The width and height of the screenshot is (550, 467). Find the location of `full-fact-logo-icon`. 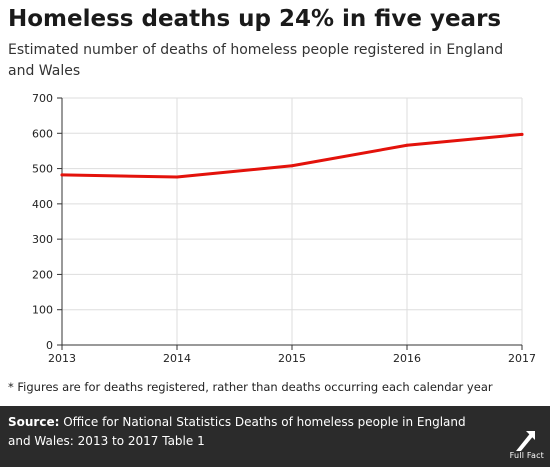

full-fact-logo-icon is located at coordinates (525, 441).